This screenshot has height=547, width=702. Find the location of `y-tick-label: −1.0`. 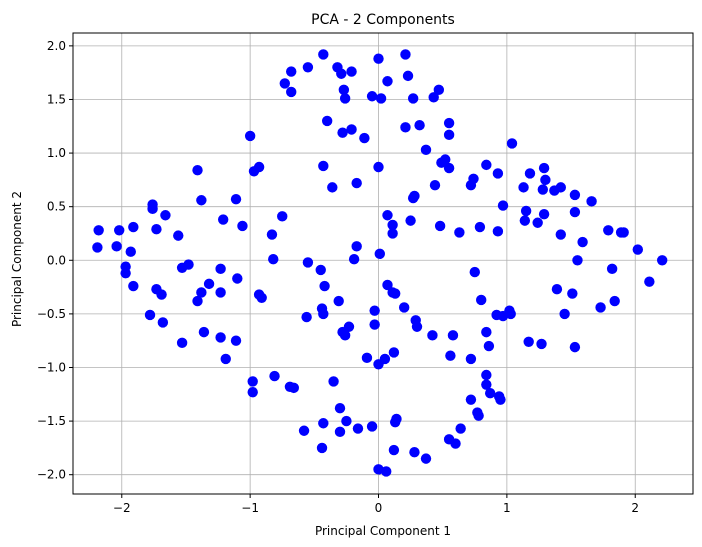

y-tick-label: −1.0 is located at coordinates (51, 367).